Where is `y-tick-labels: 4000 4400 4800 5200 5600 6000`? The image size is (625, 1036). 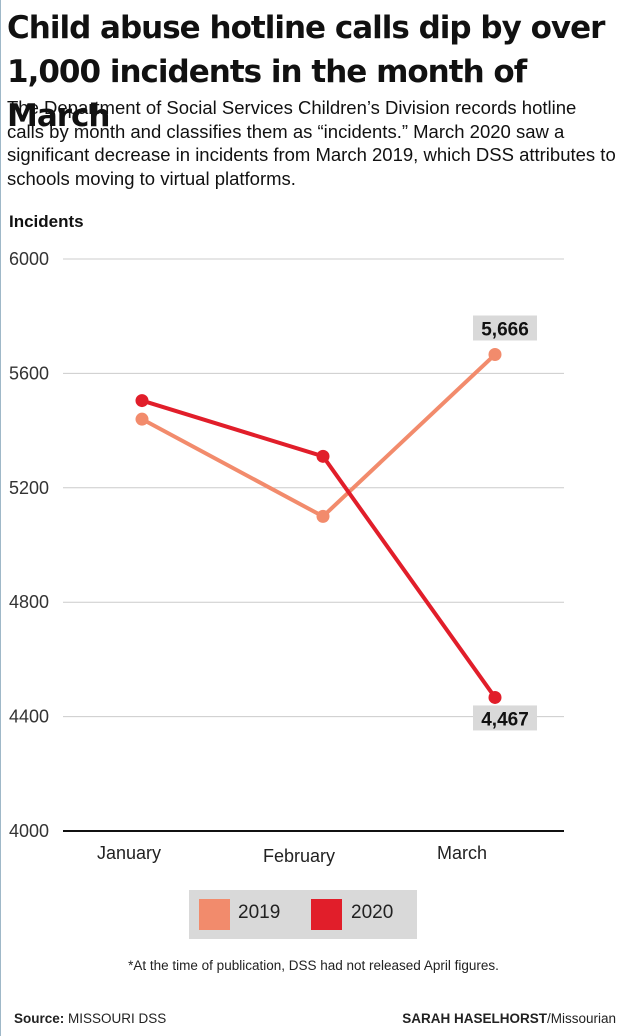
y-tick-labels: 4000 4400 4800 5200 5600 6000 is located at coordinates (29, 545).